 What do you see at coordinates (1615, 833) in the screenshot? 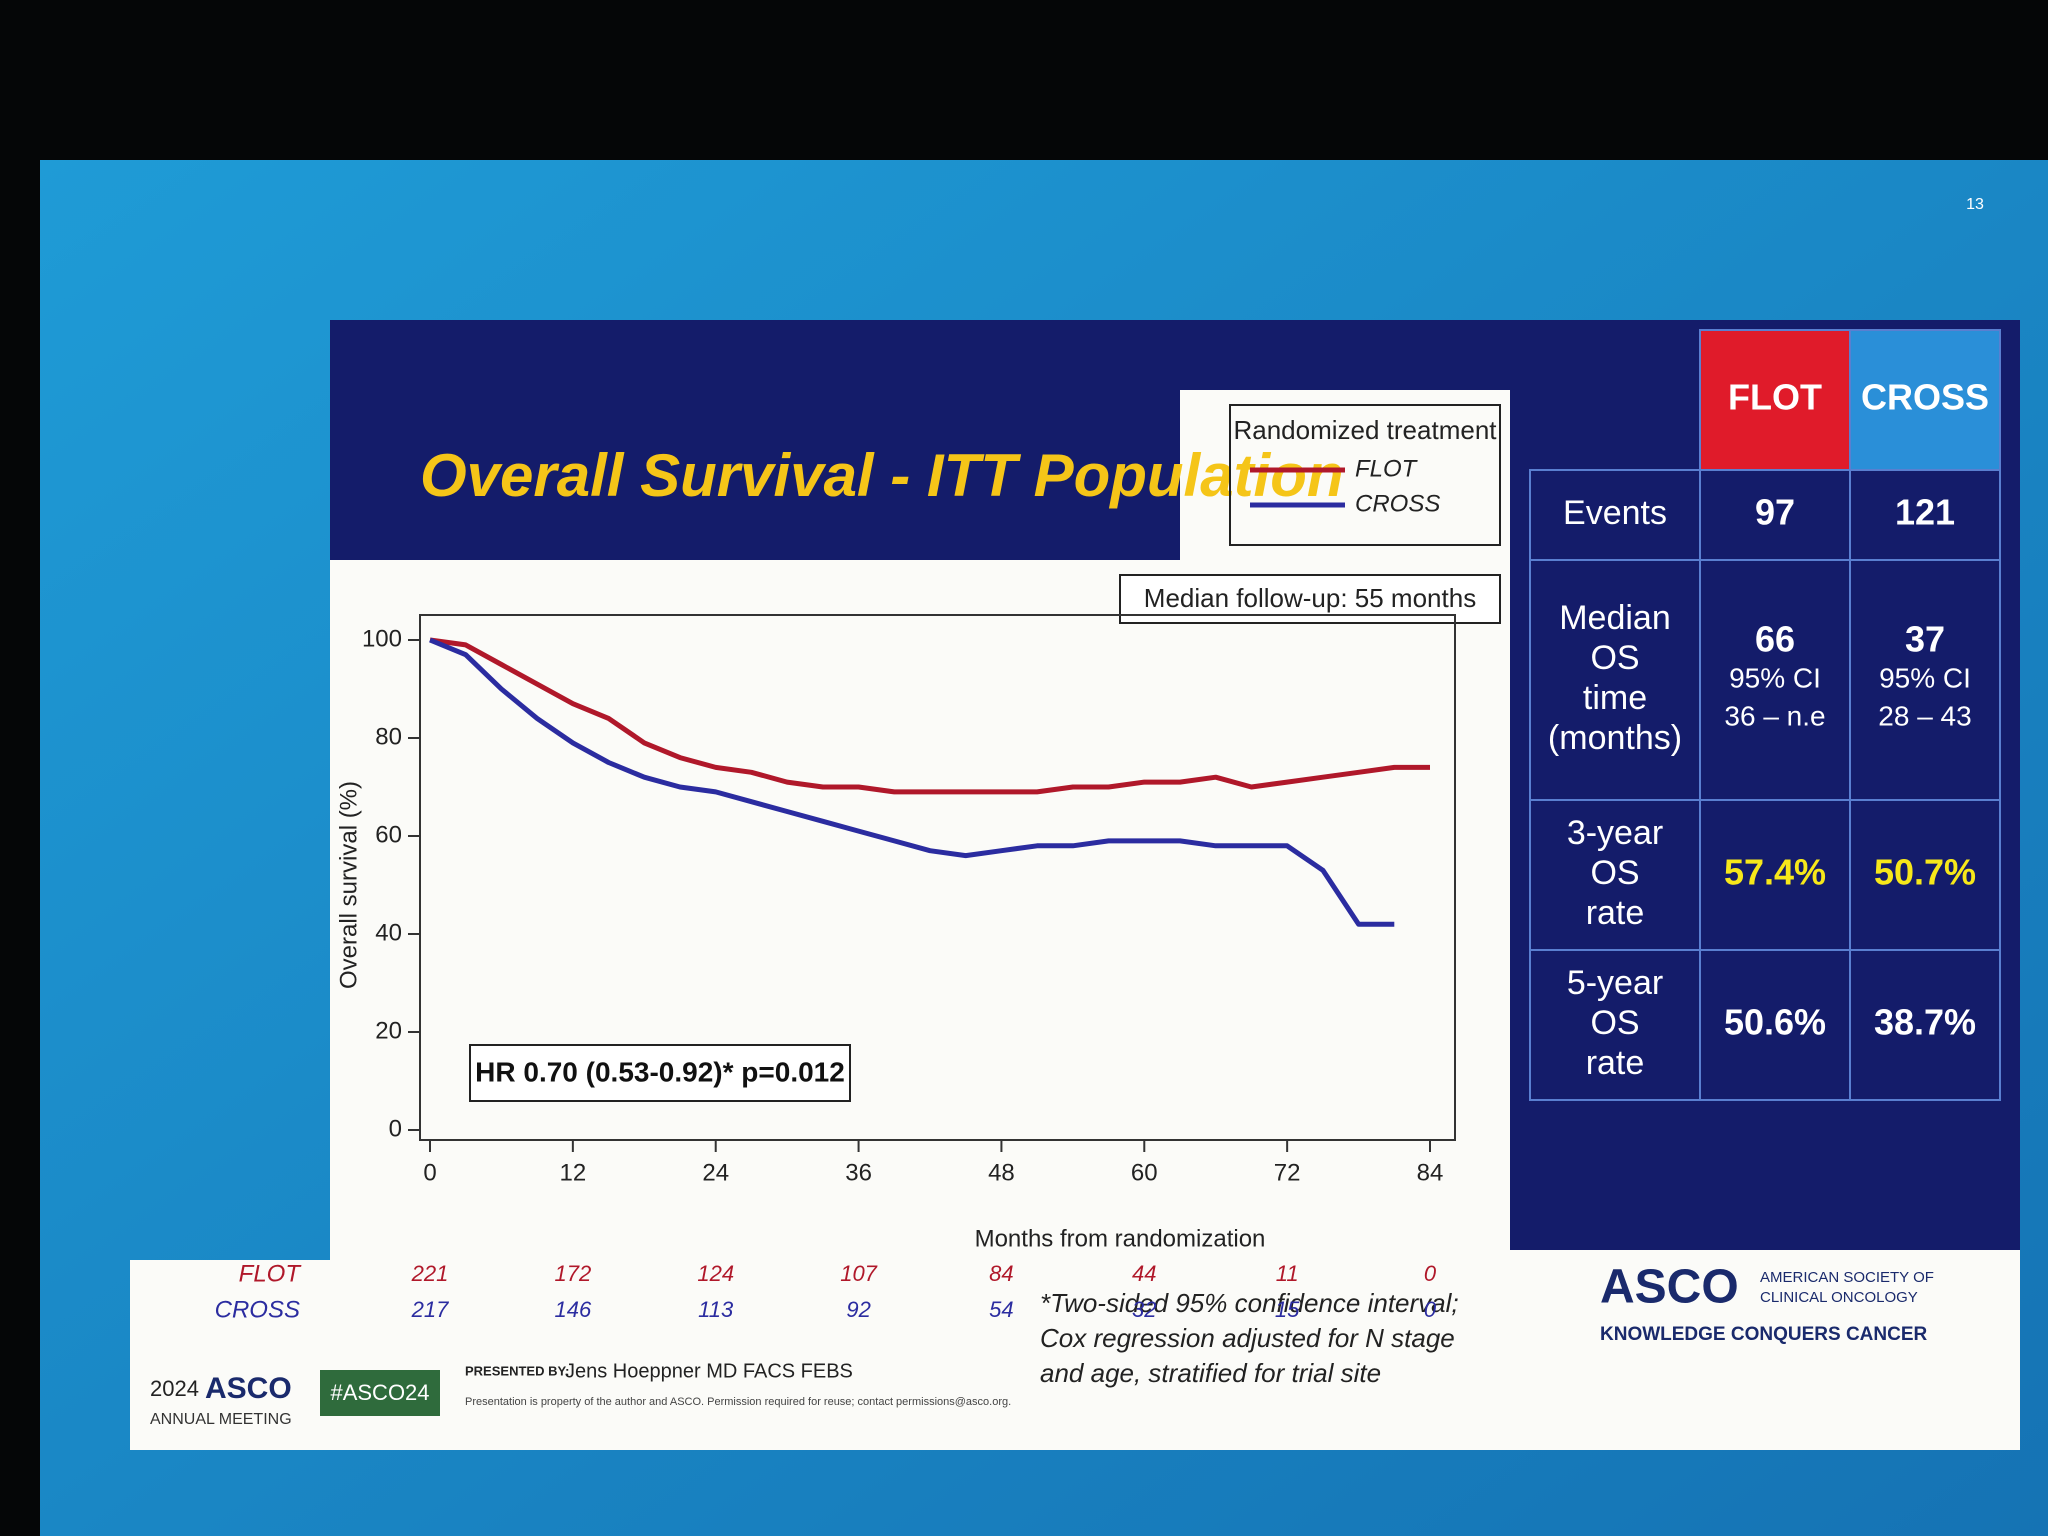
I see `row-label: 3-year` at bounding box center [1615, 833].